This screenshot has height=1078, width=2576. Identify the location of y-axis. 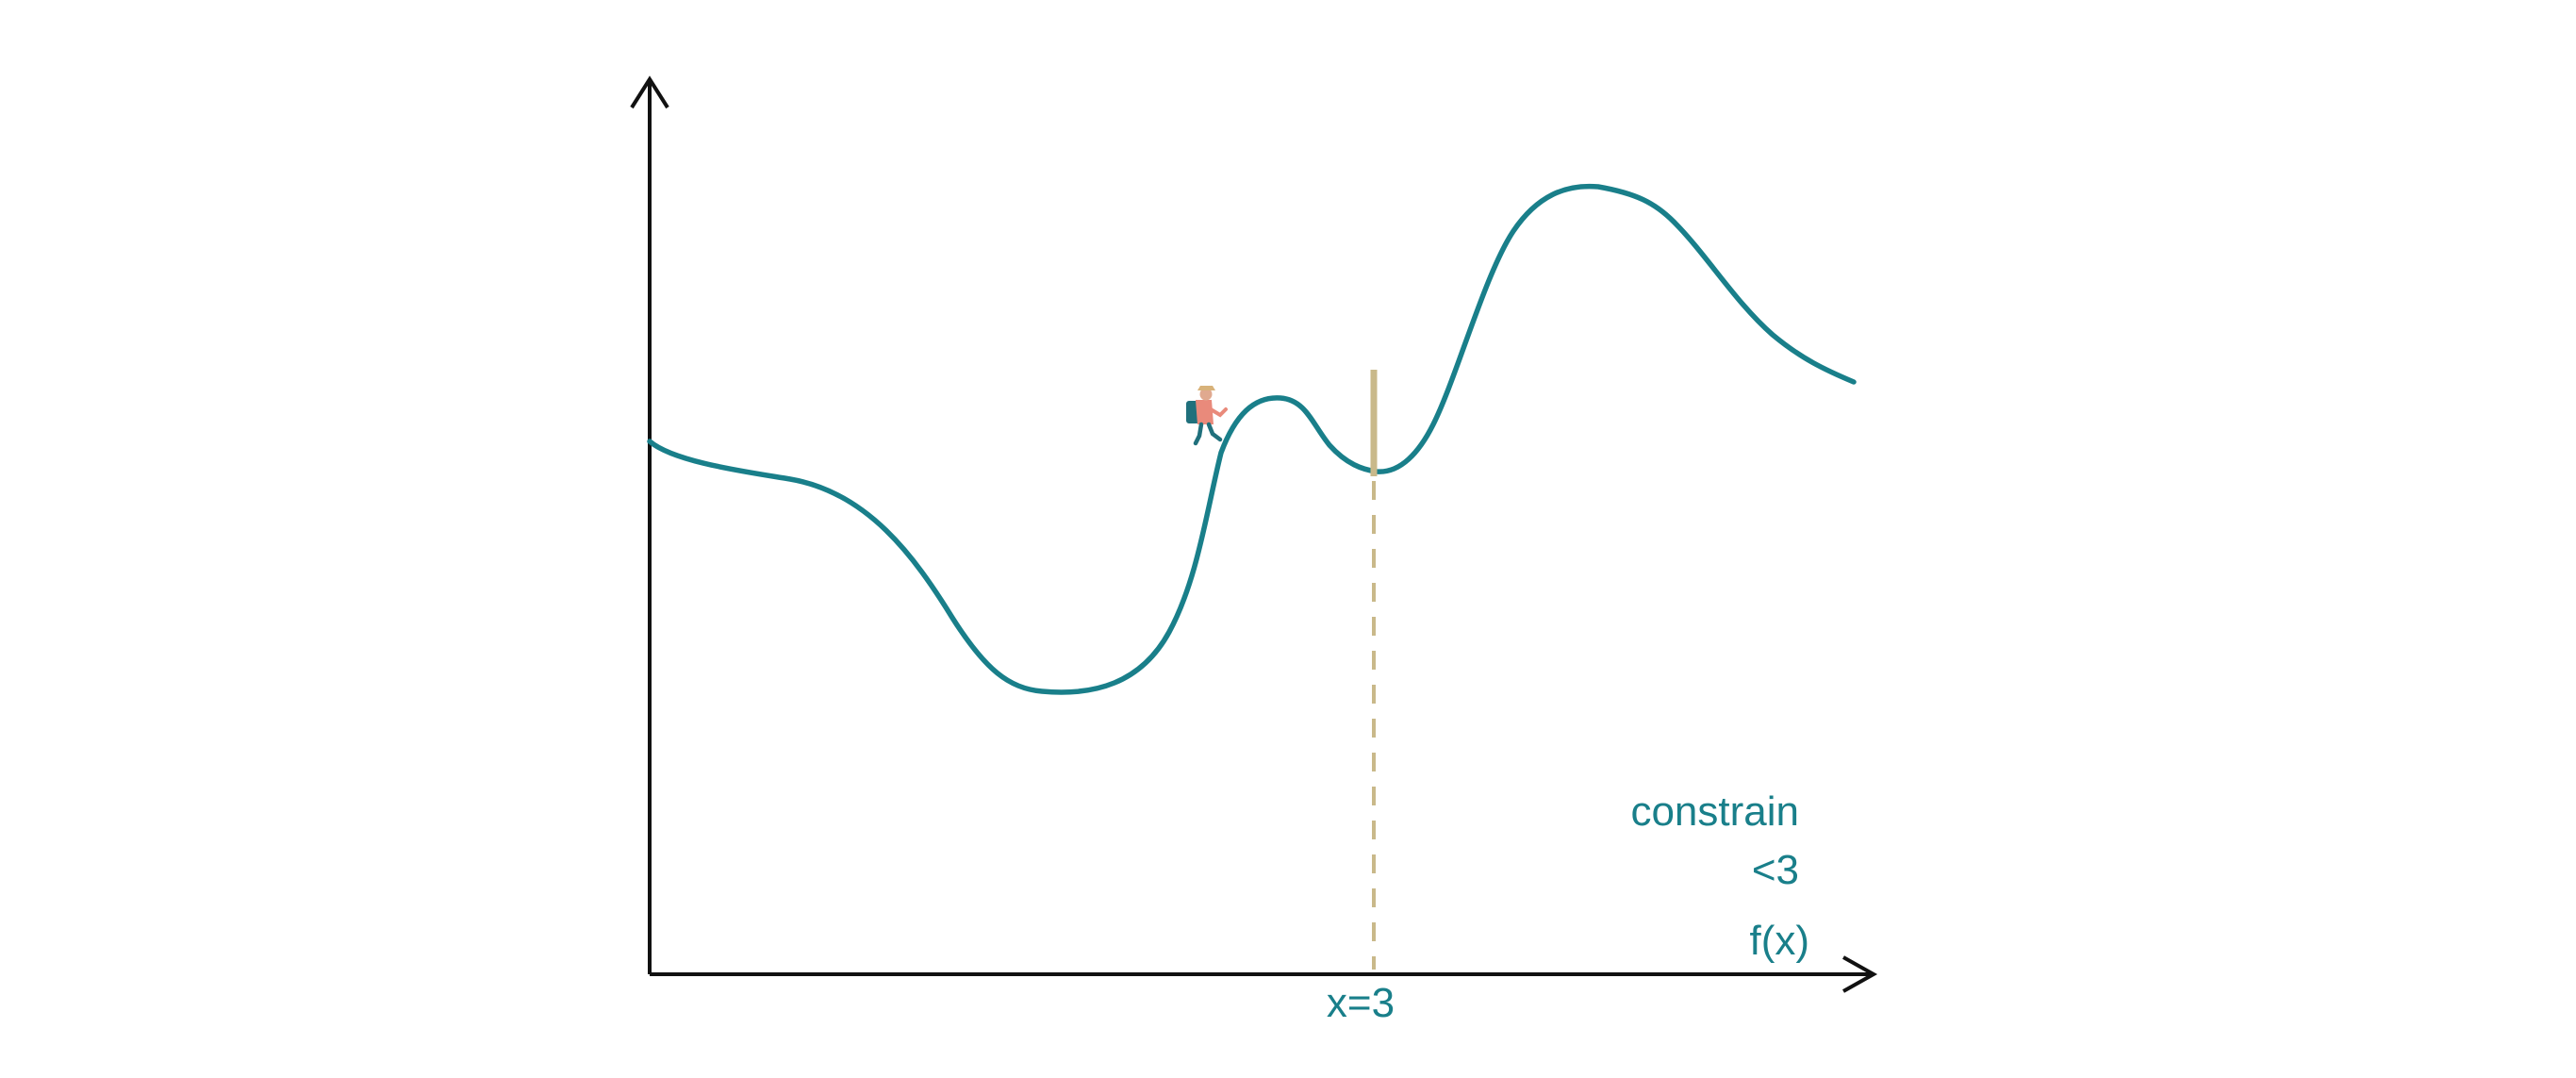
(649, 524).